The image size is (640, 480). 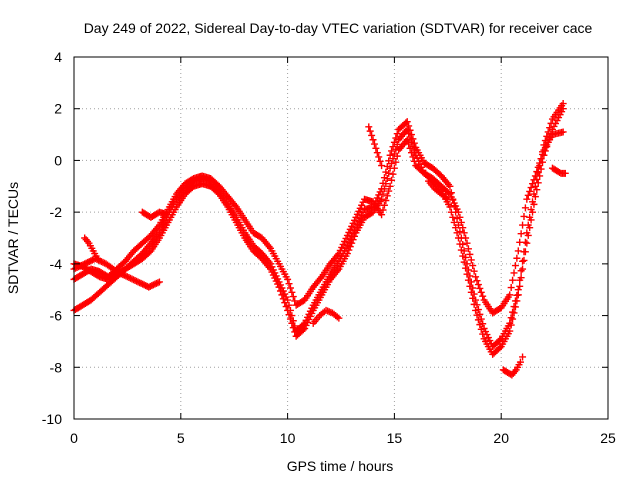 I want to click on data-point-segment-e, so click(x=168, y=215).